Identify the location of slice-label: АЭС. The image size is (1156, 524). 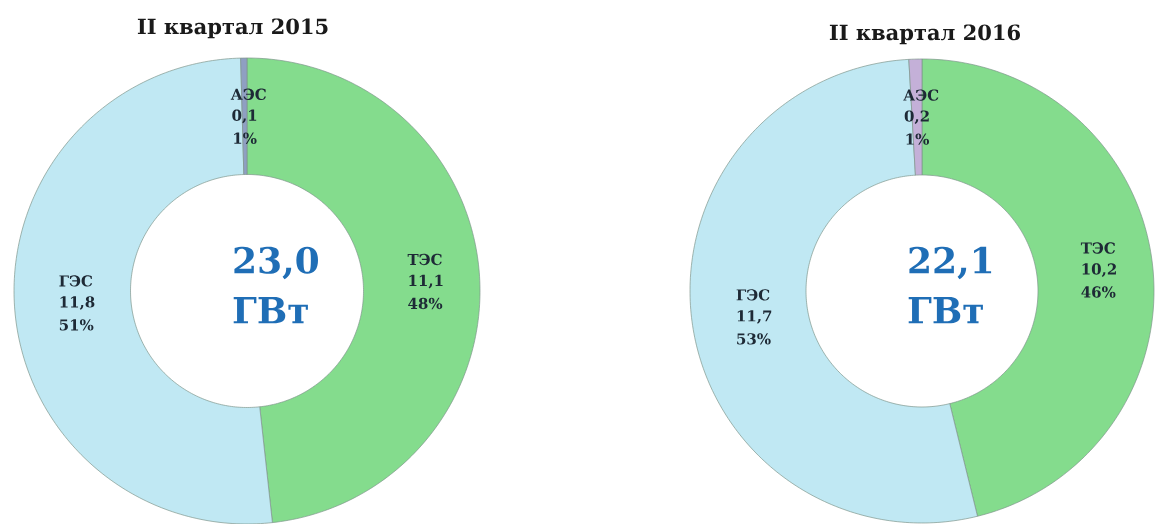
(921, 95).